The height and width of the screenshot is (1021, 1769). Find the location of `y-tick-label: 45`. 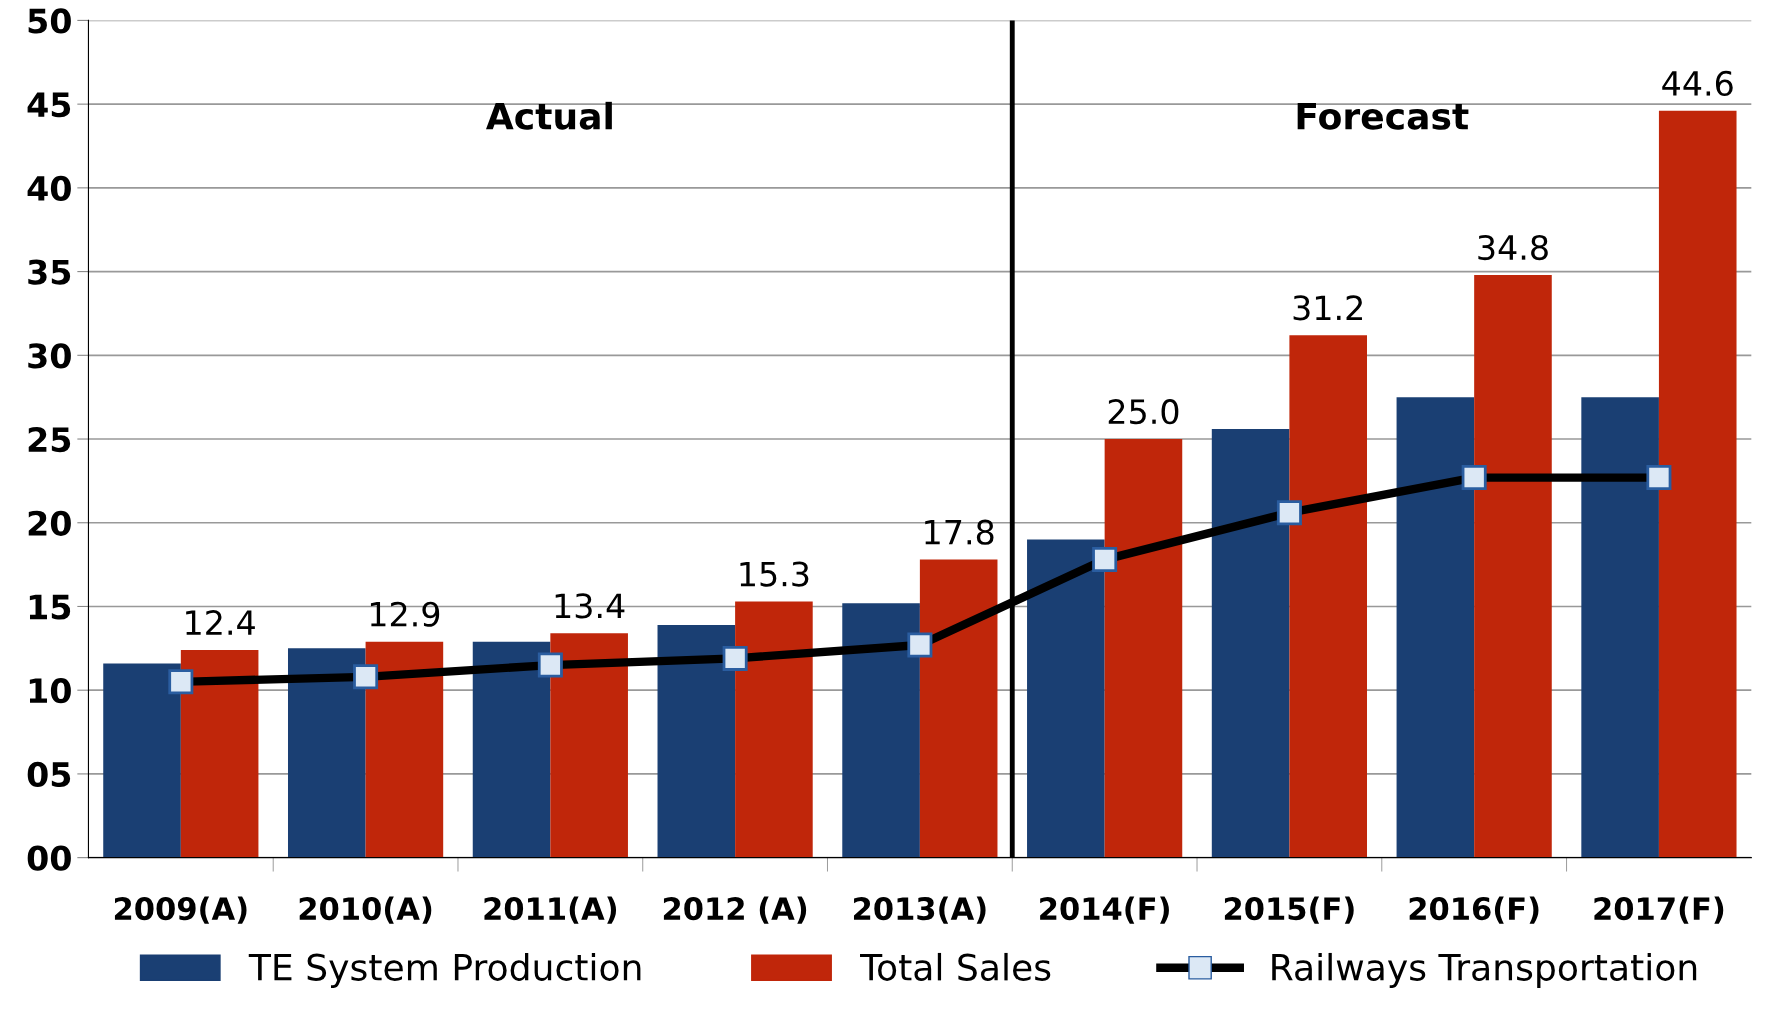

y-tick-label: 45 is located at coordinates (49, 105).